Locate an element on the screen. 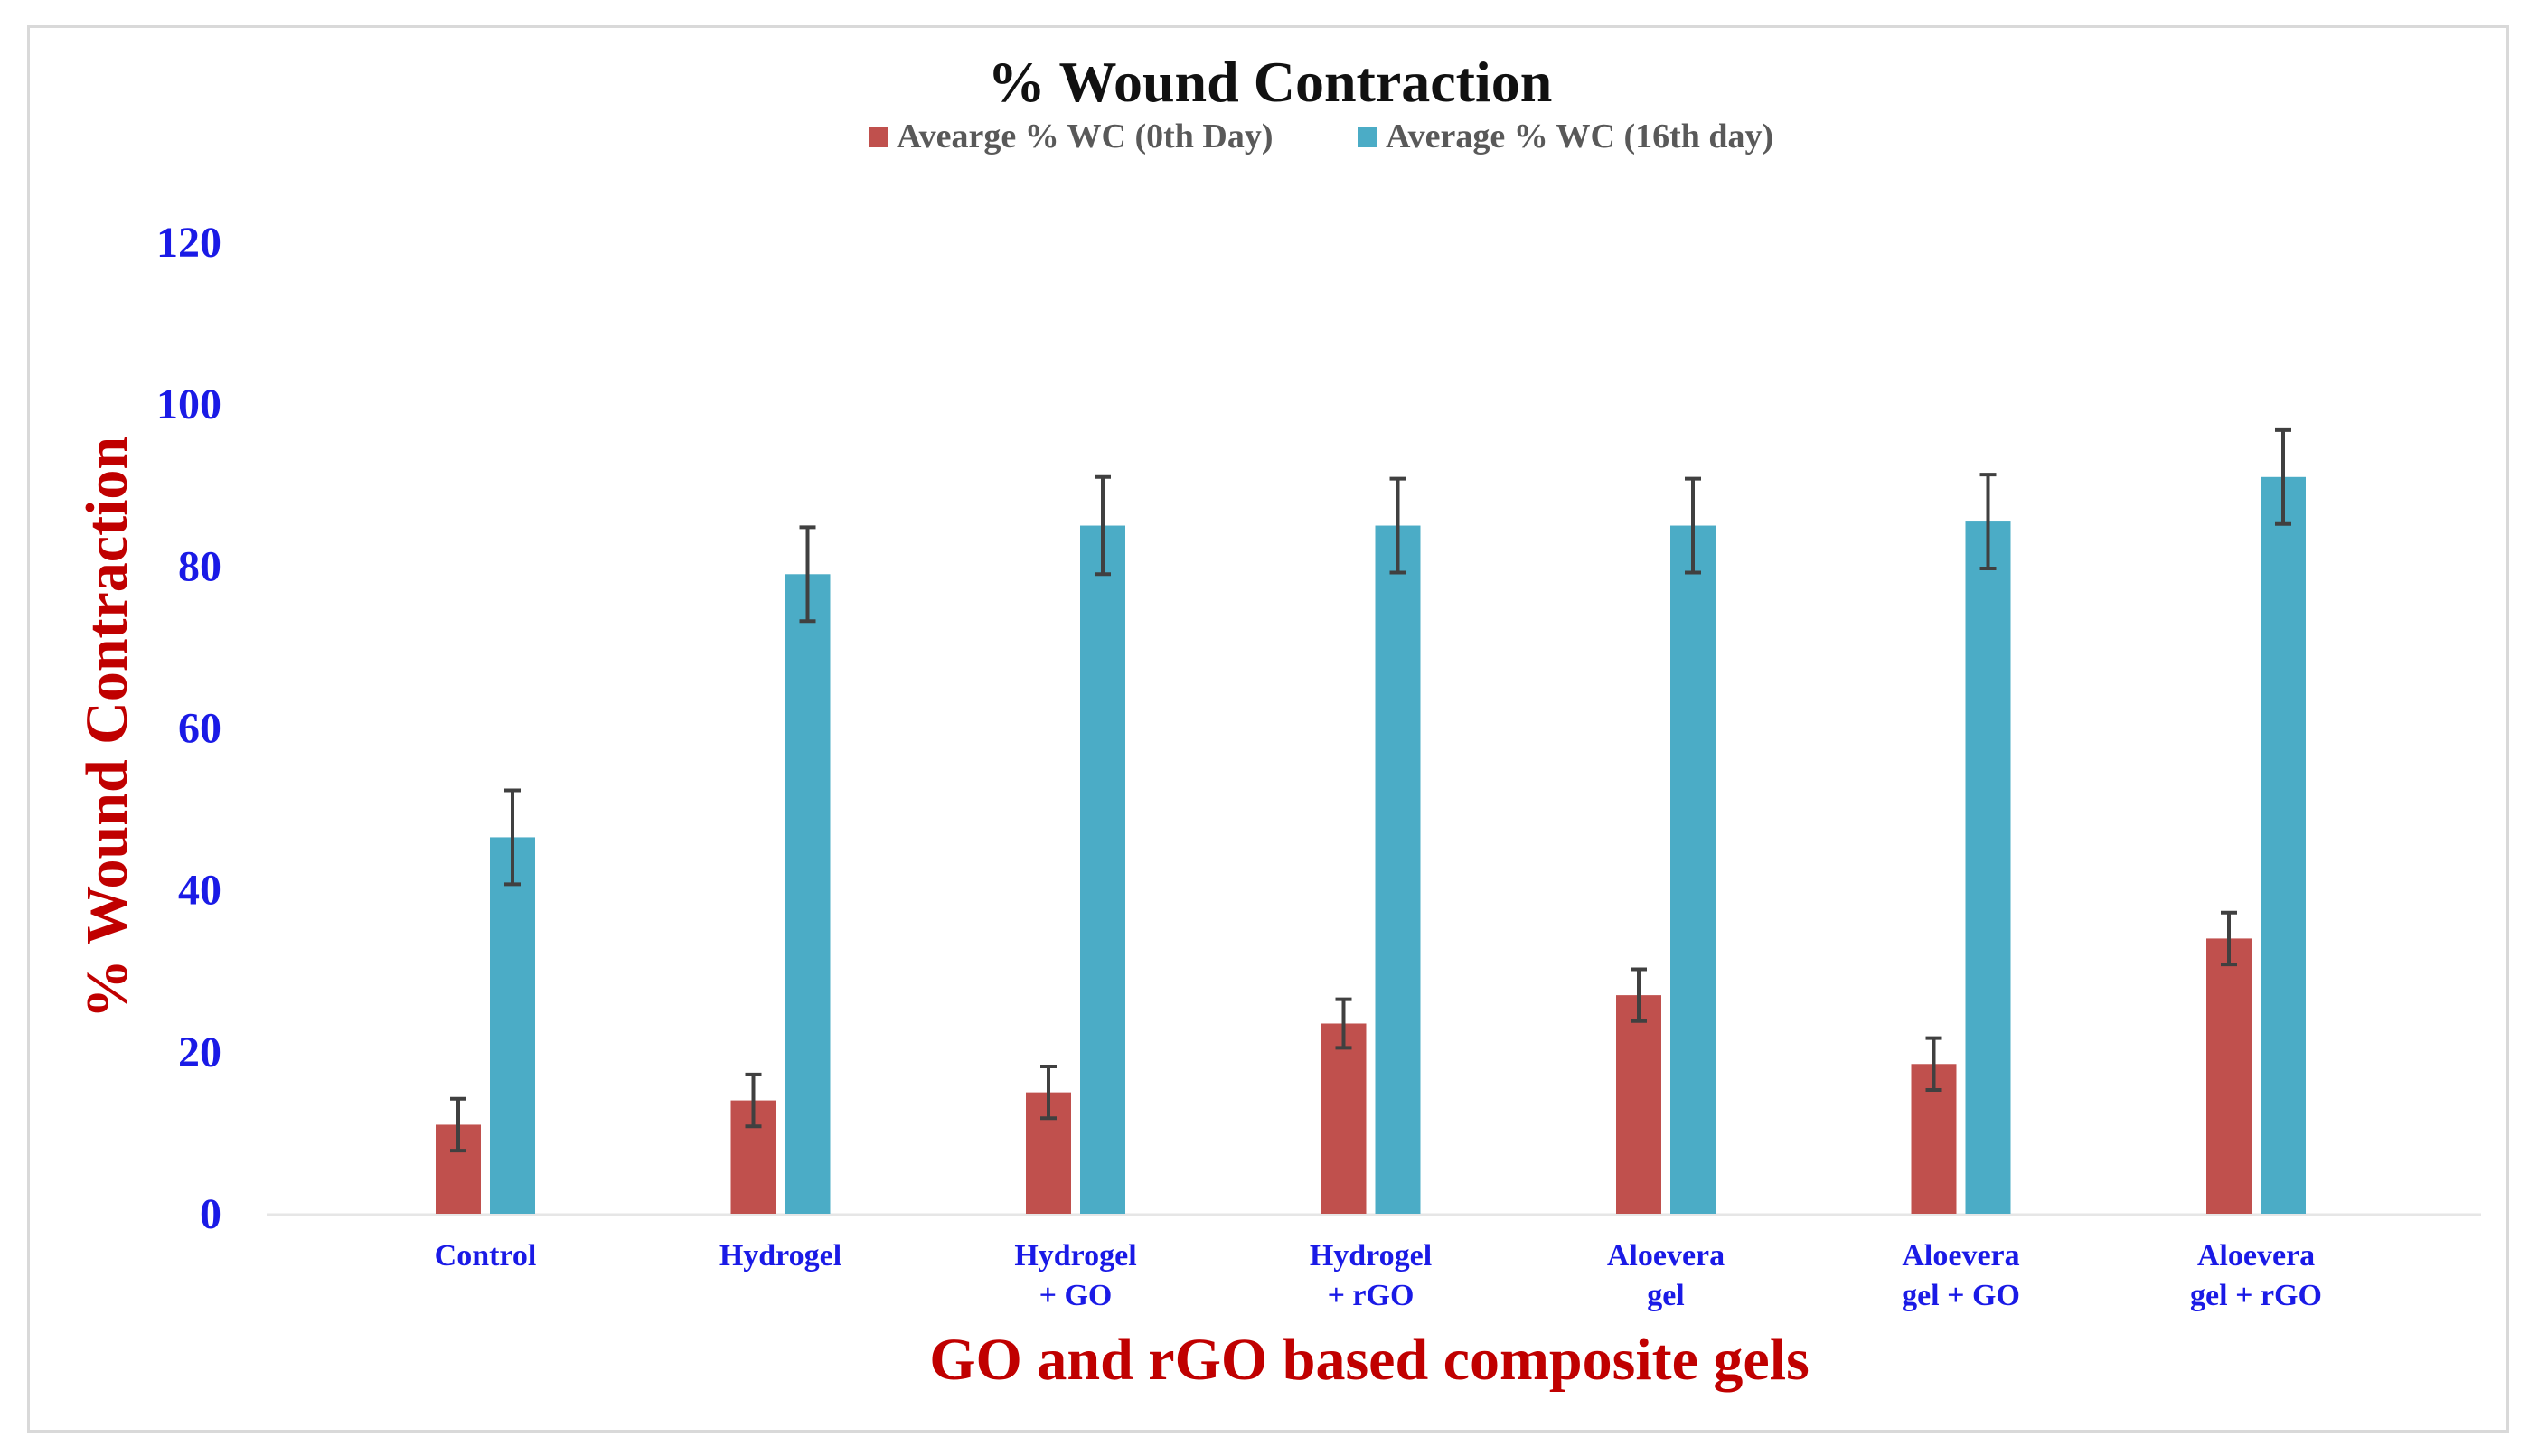 The width and height of the screenshot is (2529, 1456). y-tick-label: 100 is located at coordinates (188, 404).